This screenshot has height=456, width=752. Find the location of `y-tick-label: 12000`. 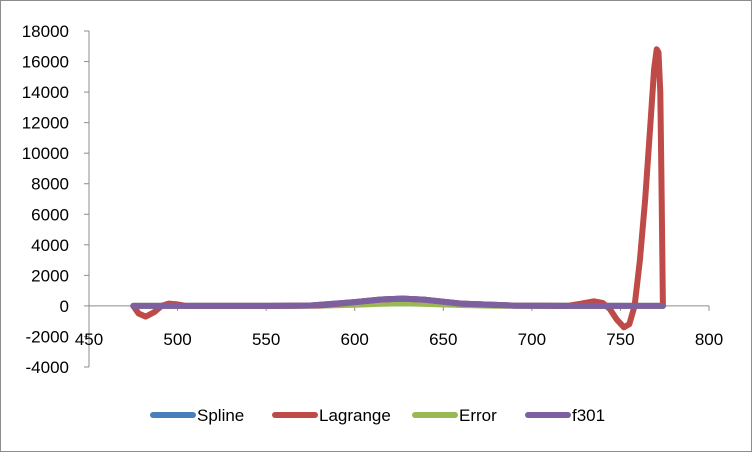

y-tick-label: 12000 is located at coordinates (45, 123).